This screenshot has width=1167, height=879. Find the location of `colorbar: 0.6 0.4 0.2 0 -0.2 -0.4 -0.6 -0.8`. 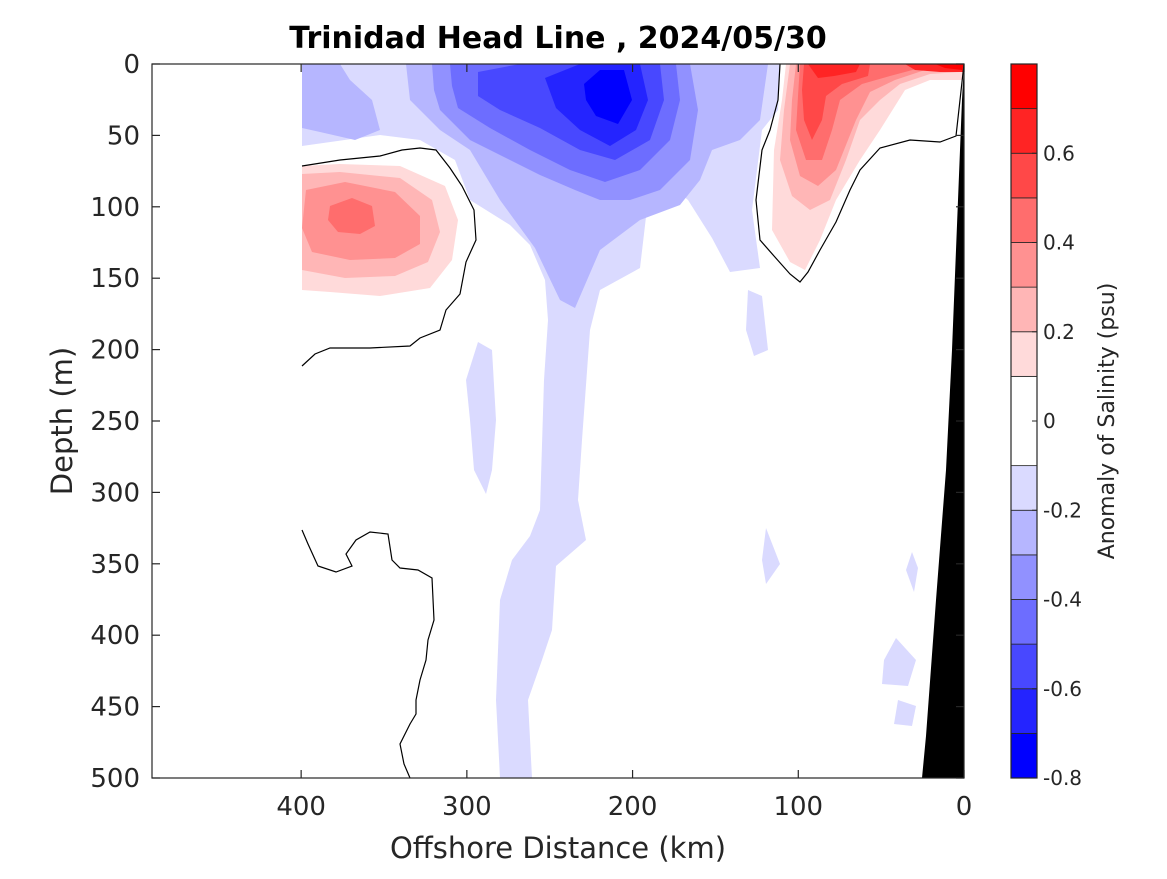

colorbar: 0.6 0.4 0.2 0 -0.2 -0.4 -0.6 -0.8 is located at coordinates (1046, 426).